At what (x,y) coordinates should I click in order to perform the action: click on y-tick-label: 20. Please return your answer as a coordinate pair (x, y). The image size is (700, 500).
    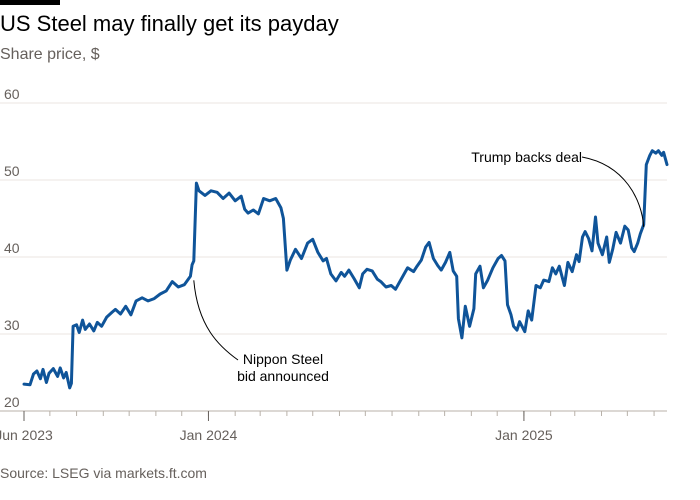
    Looking at the image, I should click on (12, 402).